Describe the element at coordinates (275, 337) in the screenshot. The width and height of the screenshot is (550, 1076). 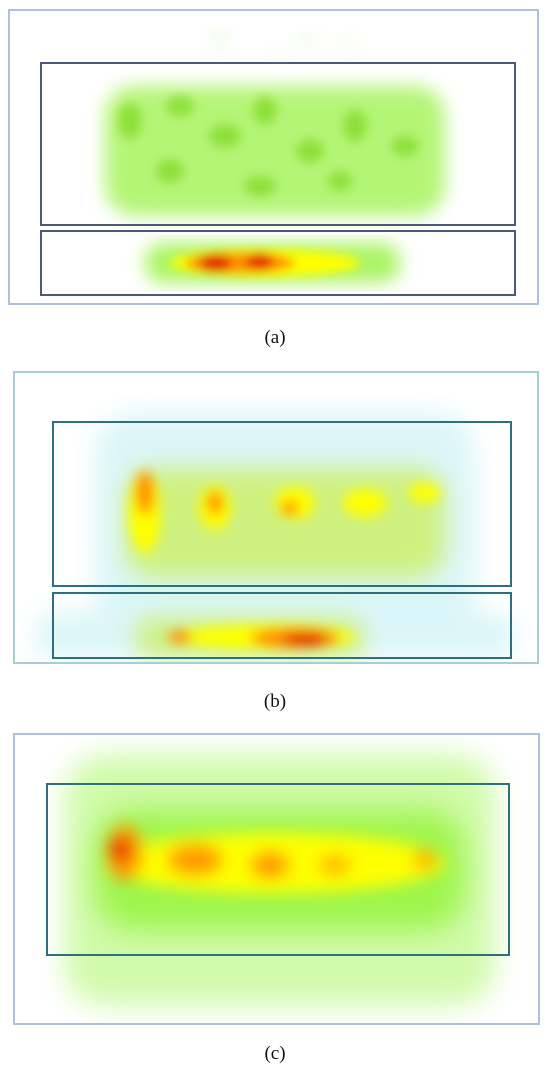
I see `caption-a: (a)` at that location.